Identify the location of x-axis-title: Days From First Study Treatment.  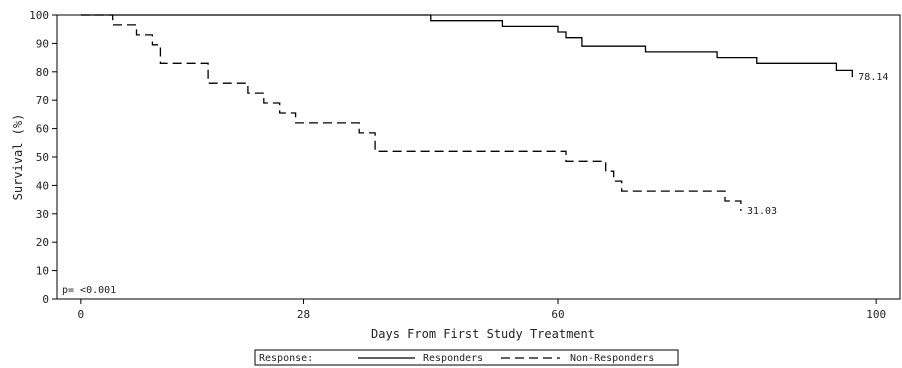
(483, 334).